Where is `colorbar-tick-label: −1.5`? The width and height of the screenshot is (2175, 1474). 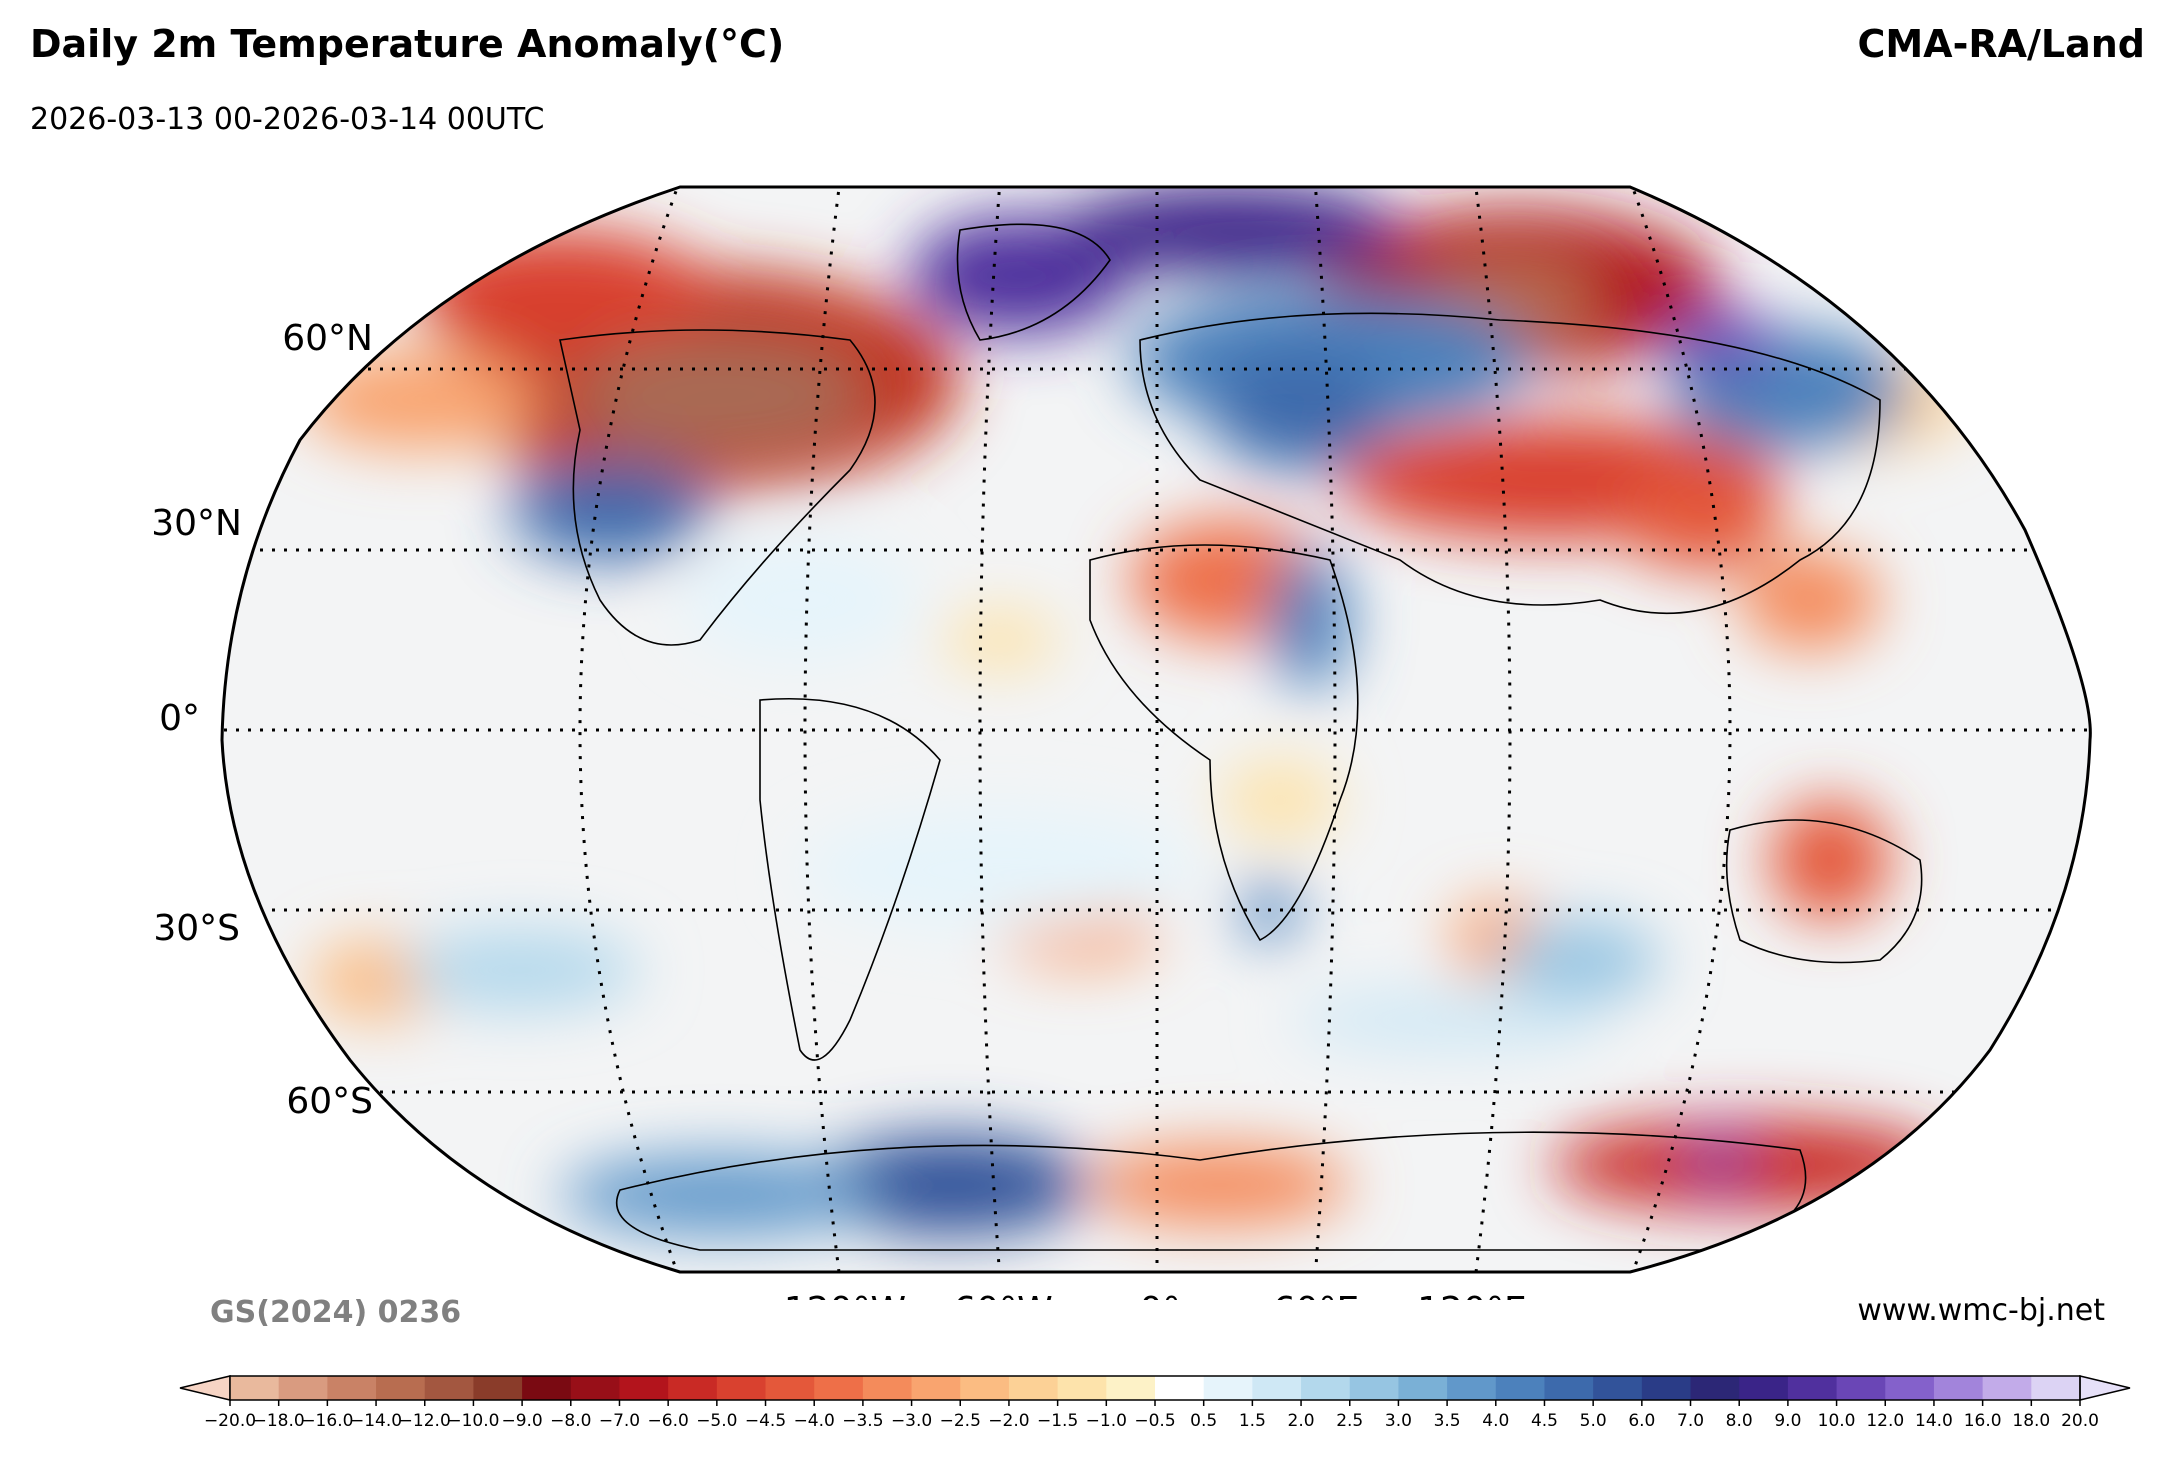
colorbar-tick-label: −1.5 is located at coordinates (1057, 1421).